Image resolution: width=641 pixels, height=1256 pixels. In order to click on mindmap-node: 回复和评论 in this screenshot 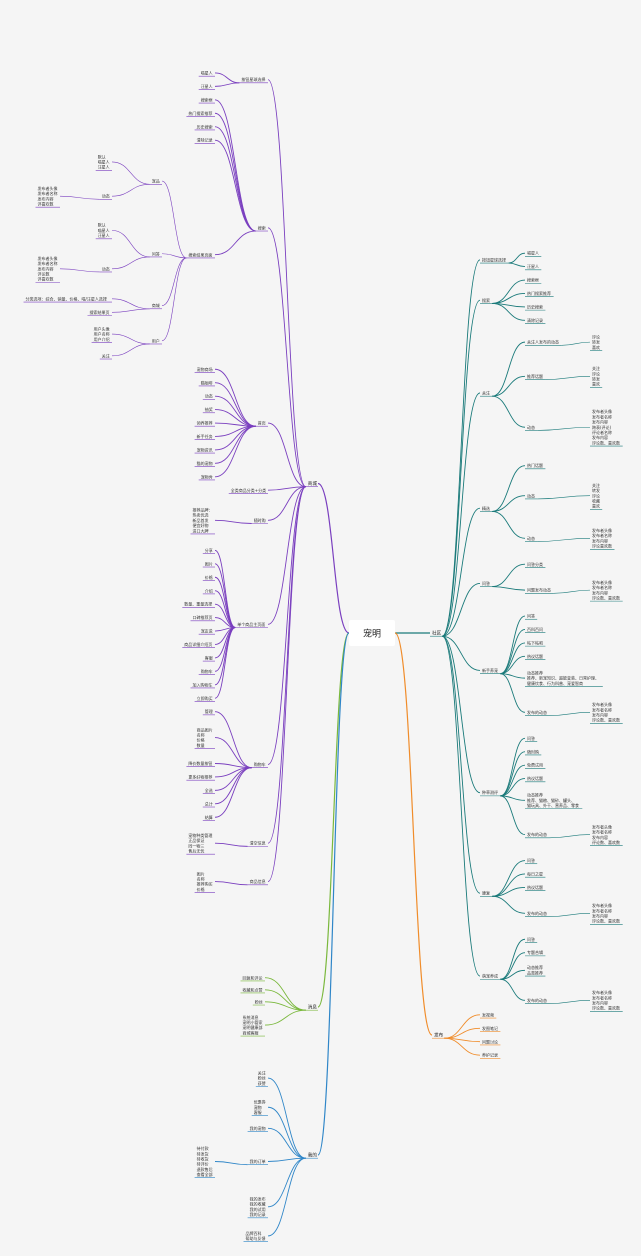, I will do `click(253, 977)`.